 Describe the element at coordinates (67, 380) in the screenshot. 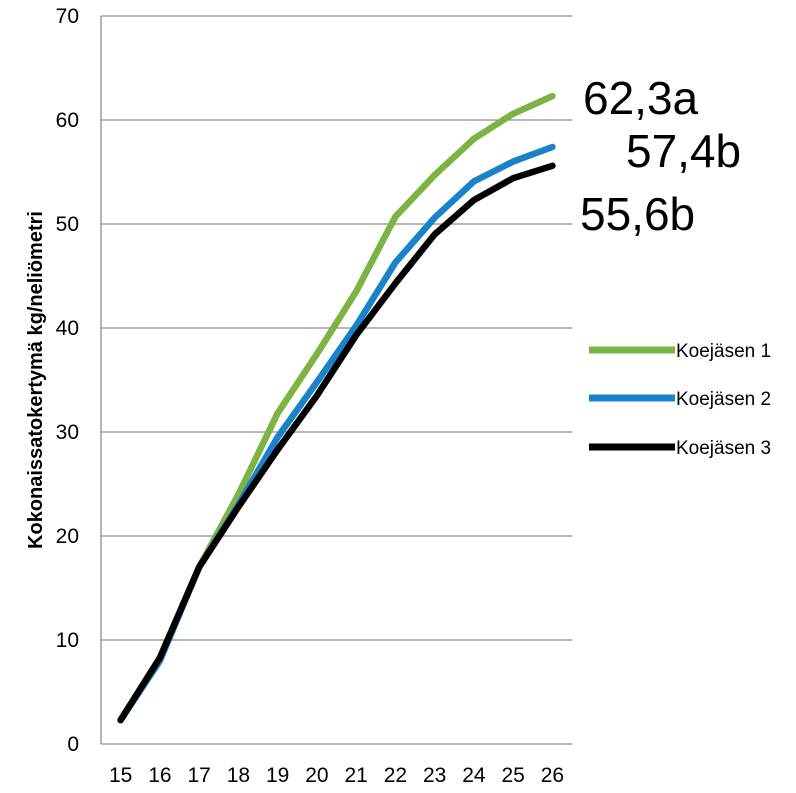

I see `y-tick-labels: 0 10 20 30 40 50 60 70` at that location.